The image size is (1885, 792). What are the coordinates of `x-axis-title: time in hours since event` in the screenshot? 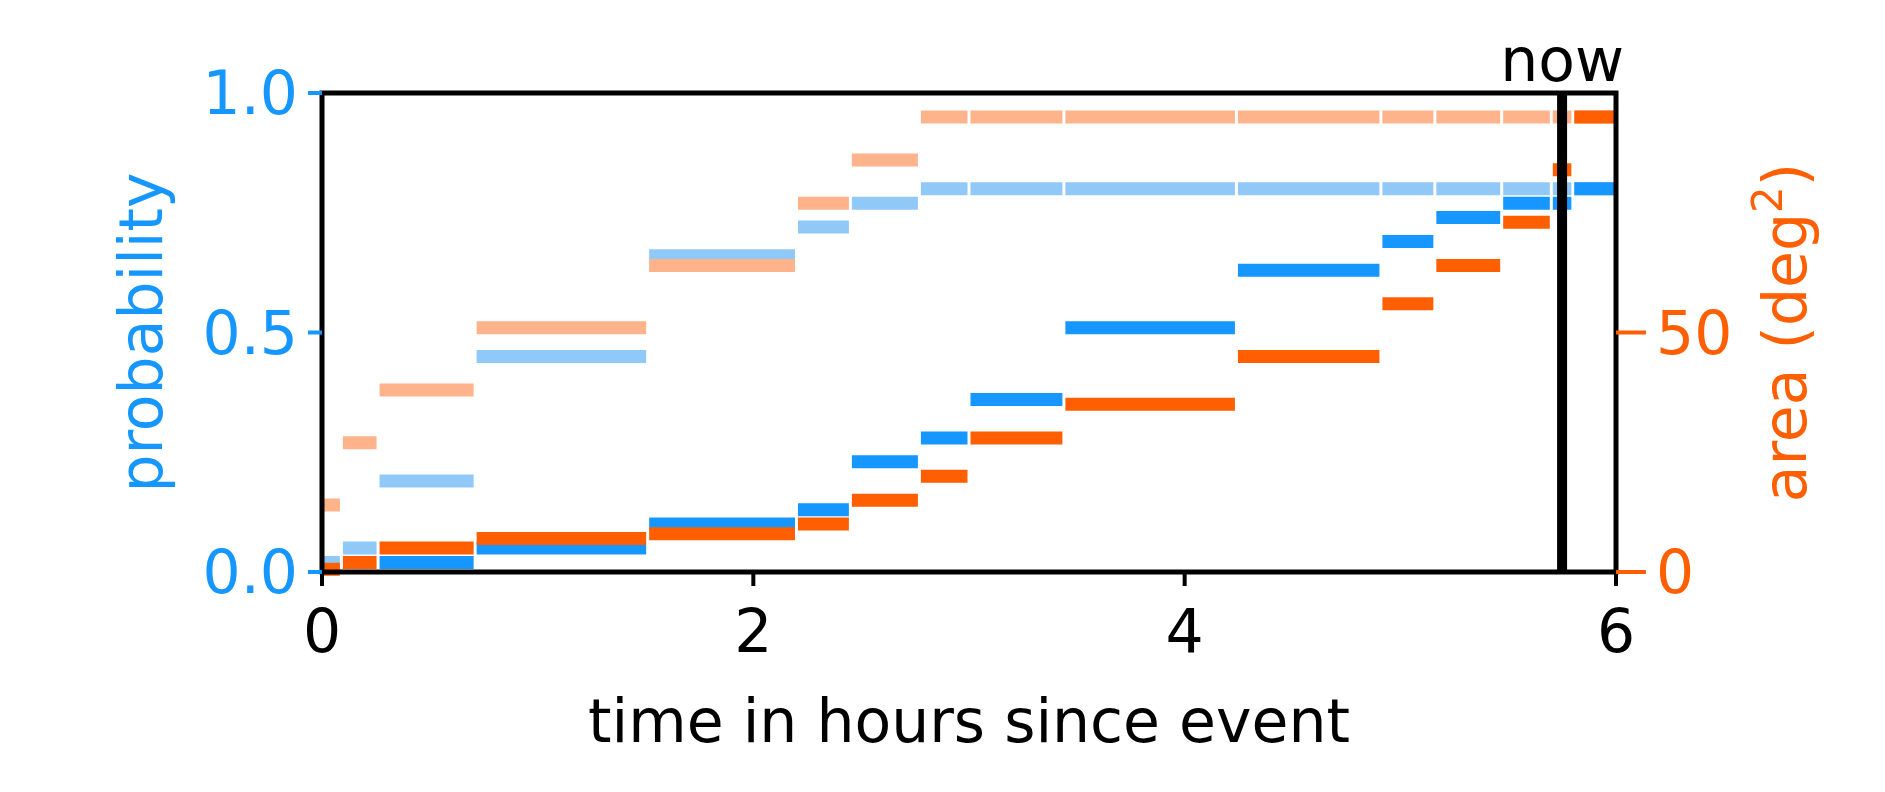 It's located at (969, 721).